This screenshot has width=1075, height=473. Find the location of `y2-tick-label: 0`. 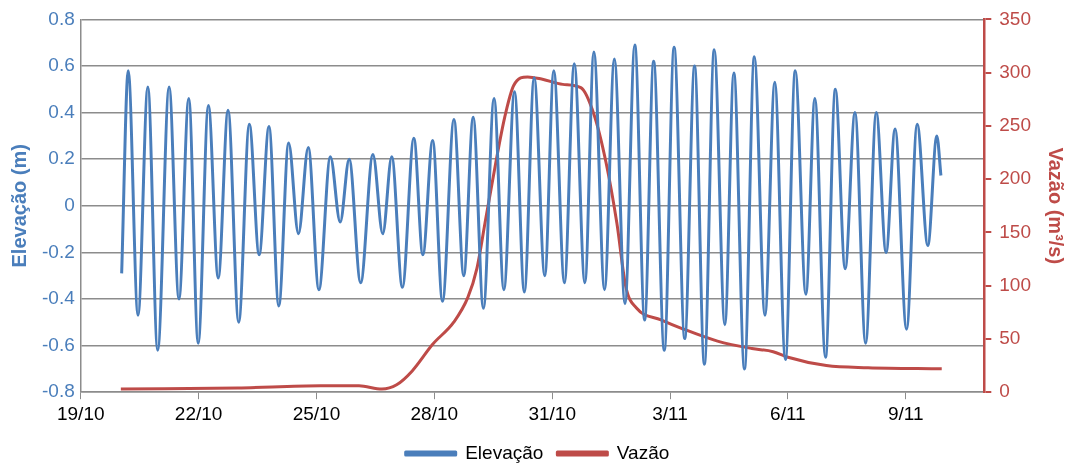

y2-tick-label: 0 is located at coordinates (1004, 391).